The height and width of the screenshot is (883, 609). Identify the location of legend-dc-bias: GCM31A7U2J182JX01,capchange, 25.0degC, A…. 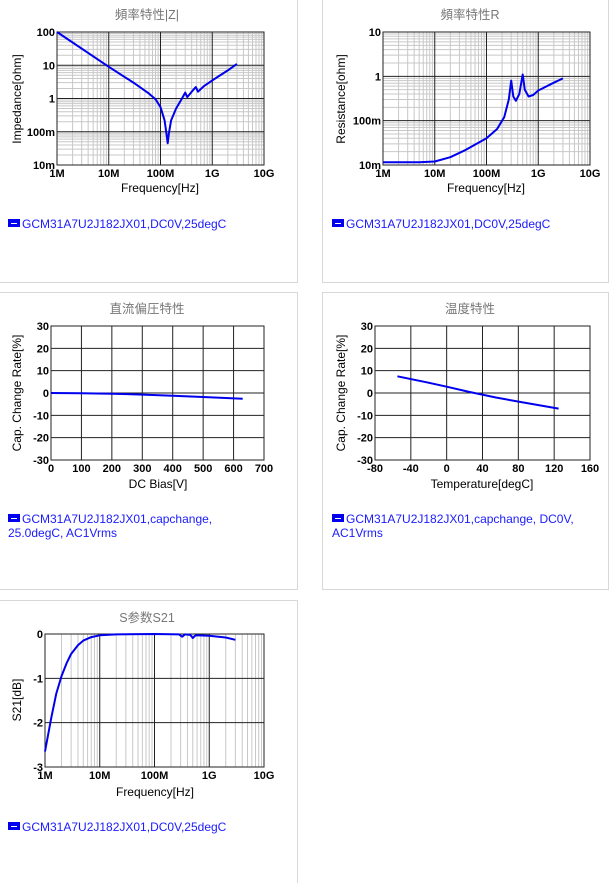
(128, 526).